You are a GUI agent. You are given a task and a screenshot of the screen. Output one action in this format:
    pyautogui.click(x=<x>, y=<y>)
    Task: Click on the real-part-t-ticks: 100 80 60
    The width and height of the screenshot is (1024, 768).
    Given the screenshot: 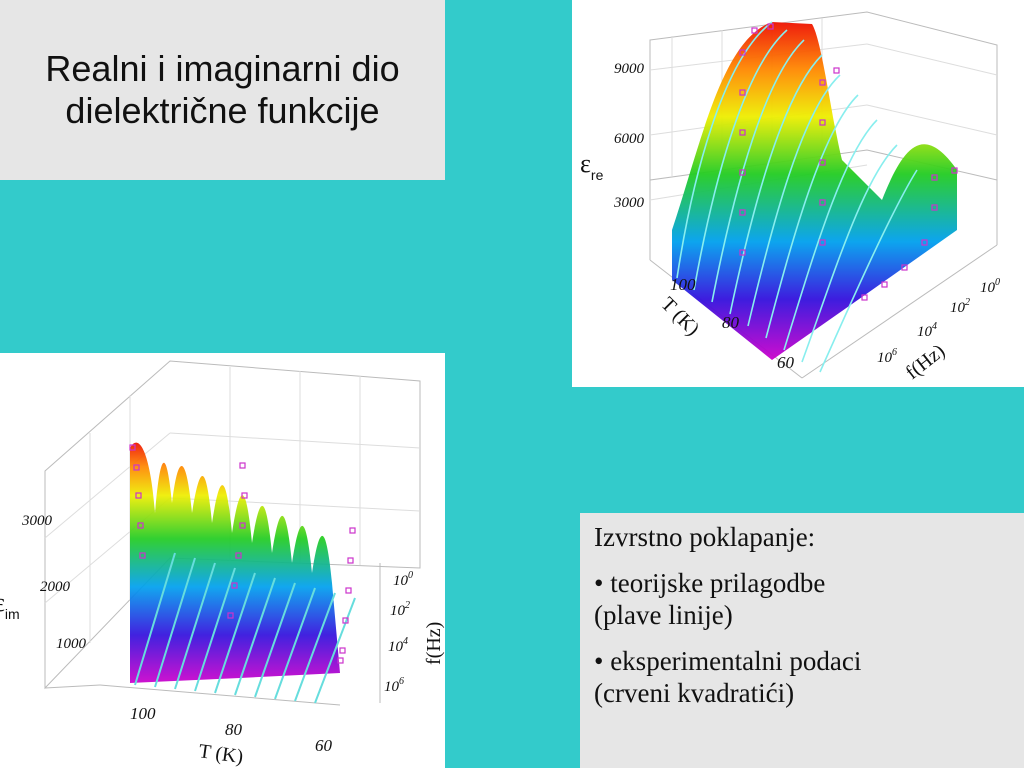 What is the action you would take?
    pyautogui.click(x=732, y=323)
    